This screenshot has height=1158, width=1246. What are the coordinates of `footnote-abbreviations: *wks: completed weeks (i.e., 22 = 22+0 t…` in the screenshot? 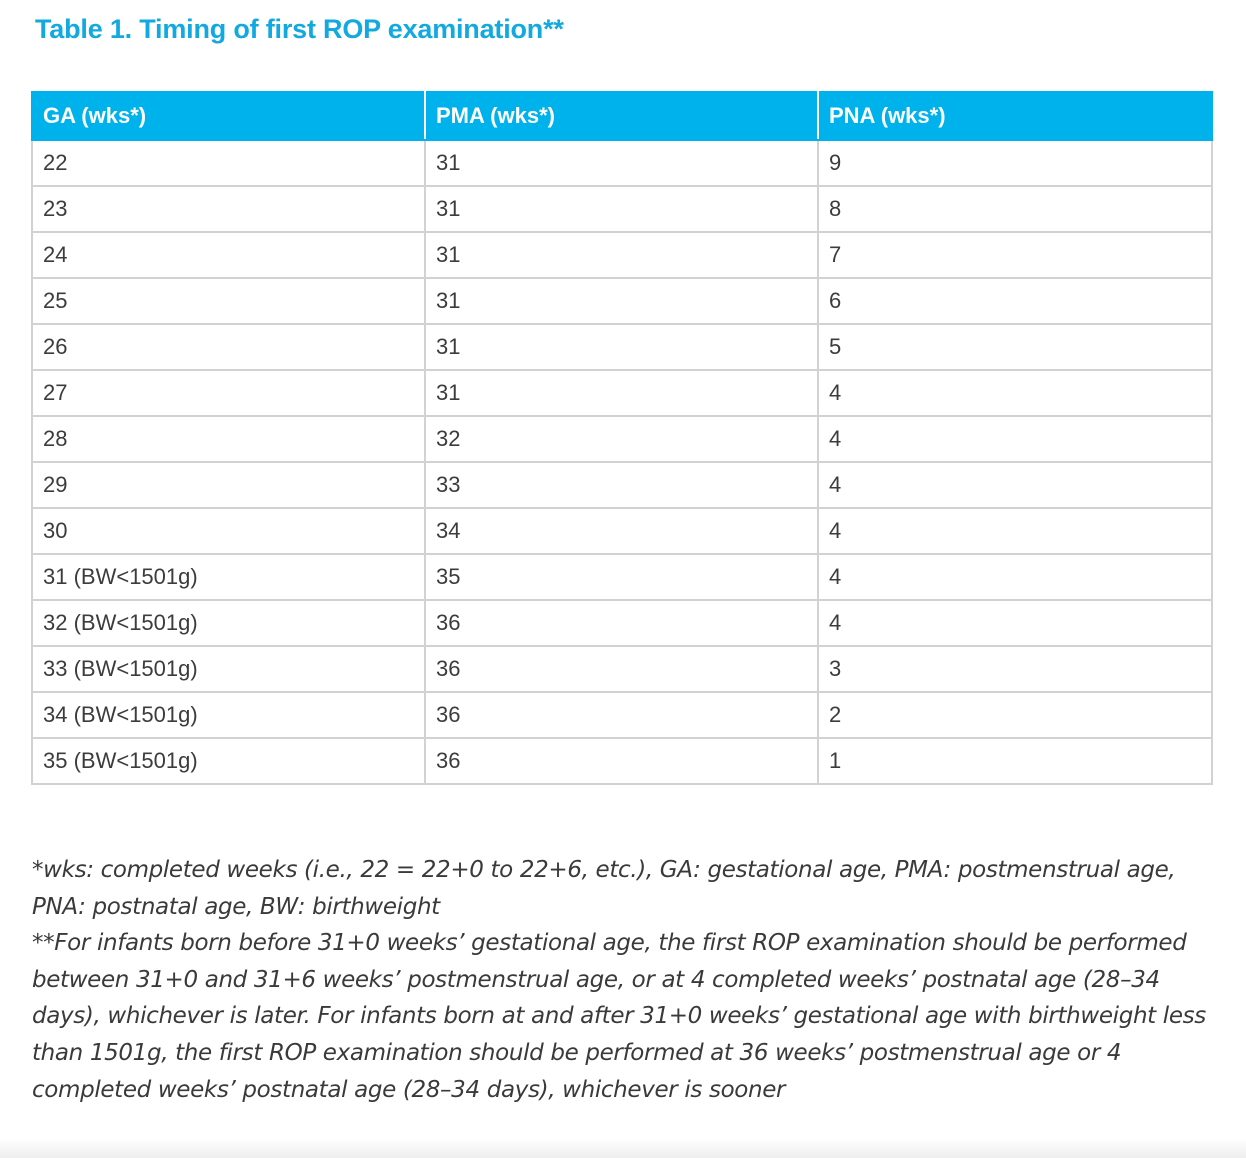 It's located at (604, 888).